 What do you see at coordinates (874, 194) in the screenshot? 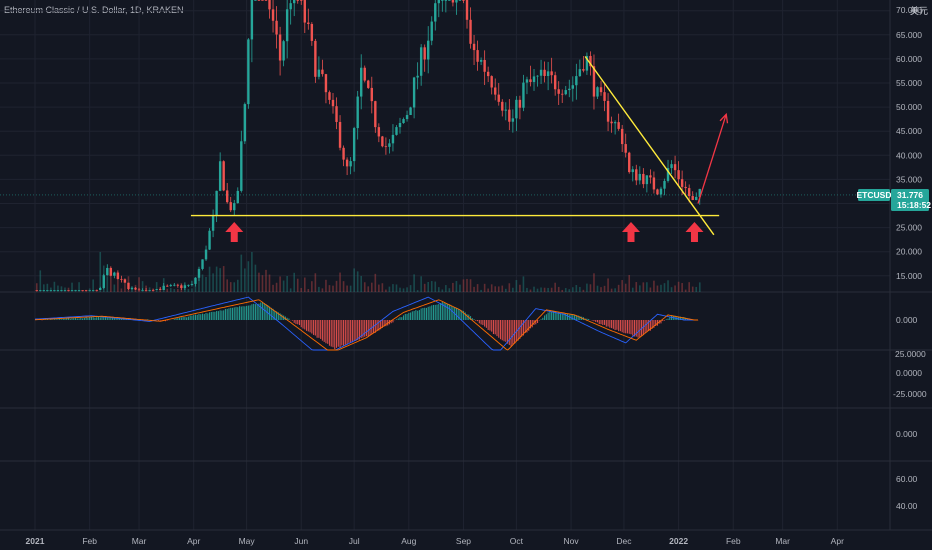
I see `symbol-tag` at bounding box center [874, 194].